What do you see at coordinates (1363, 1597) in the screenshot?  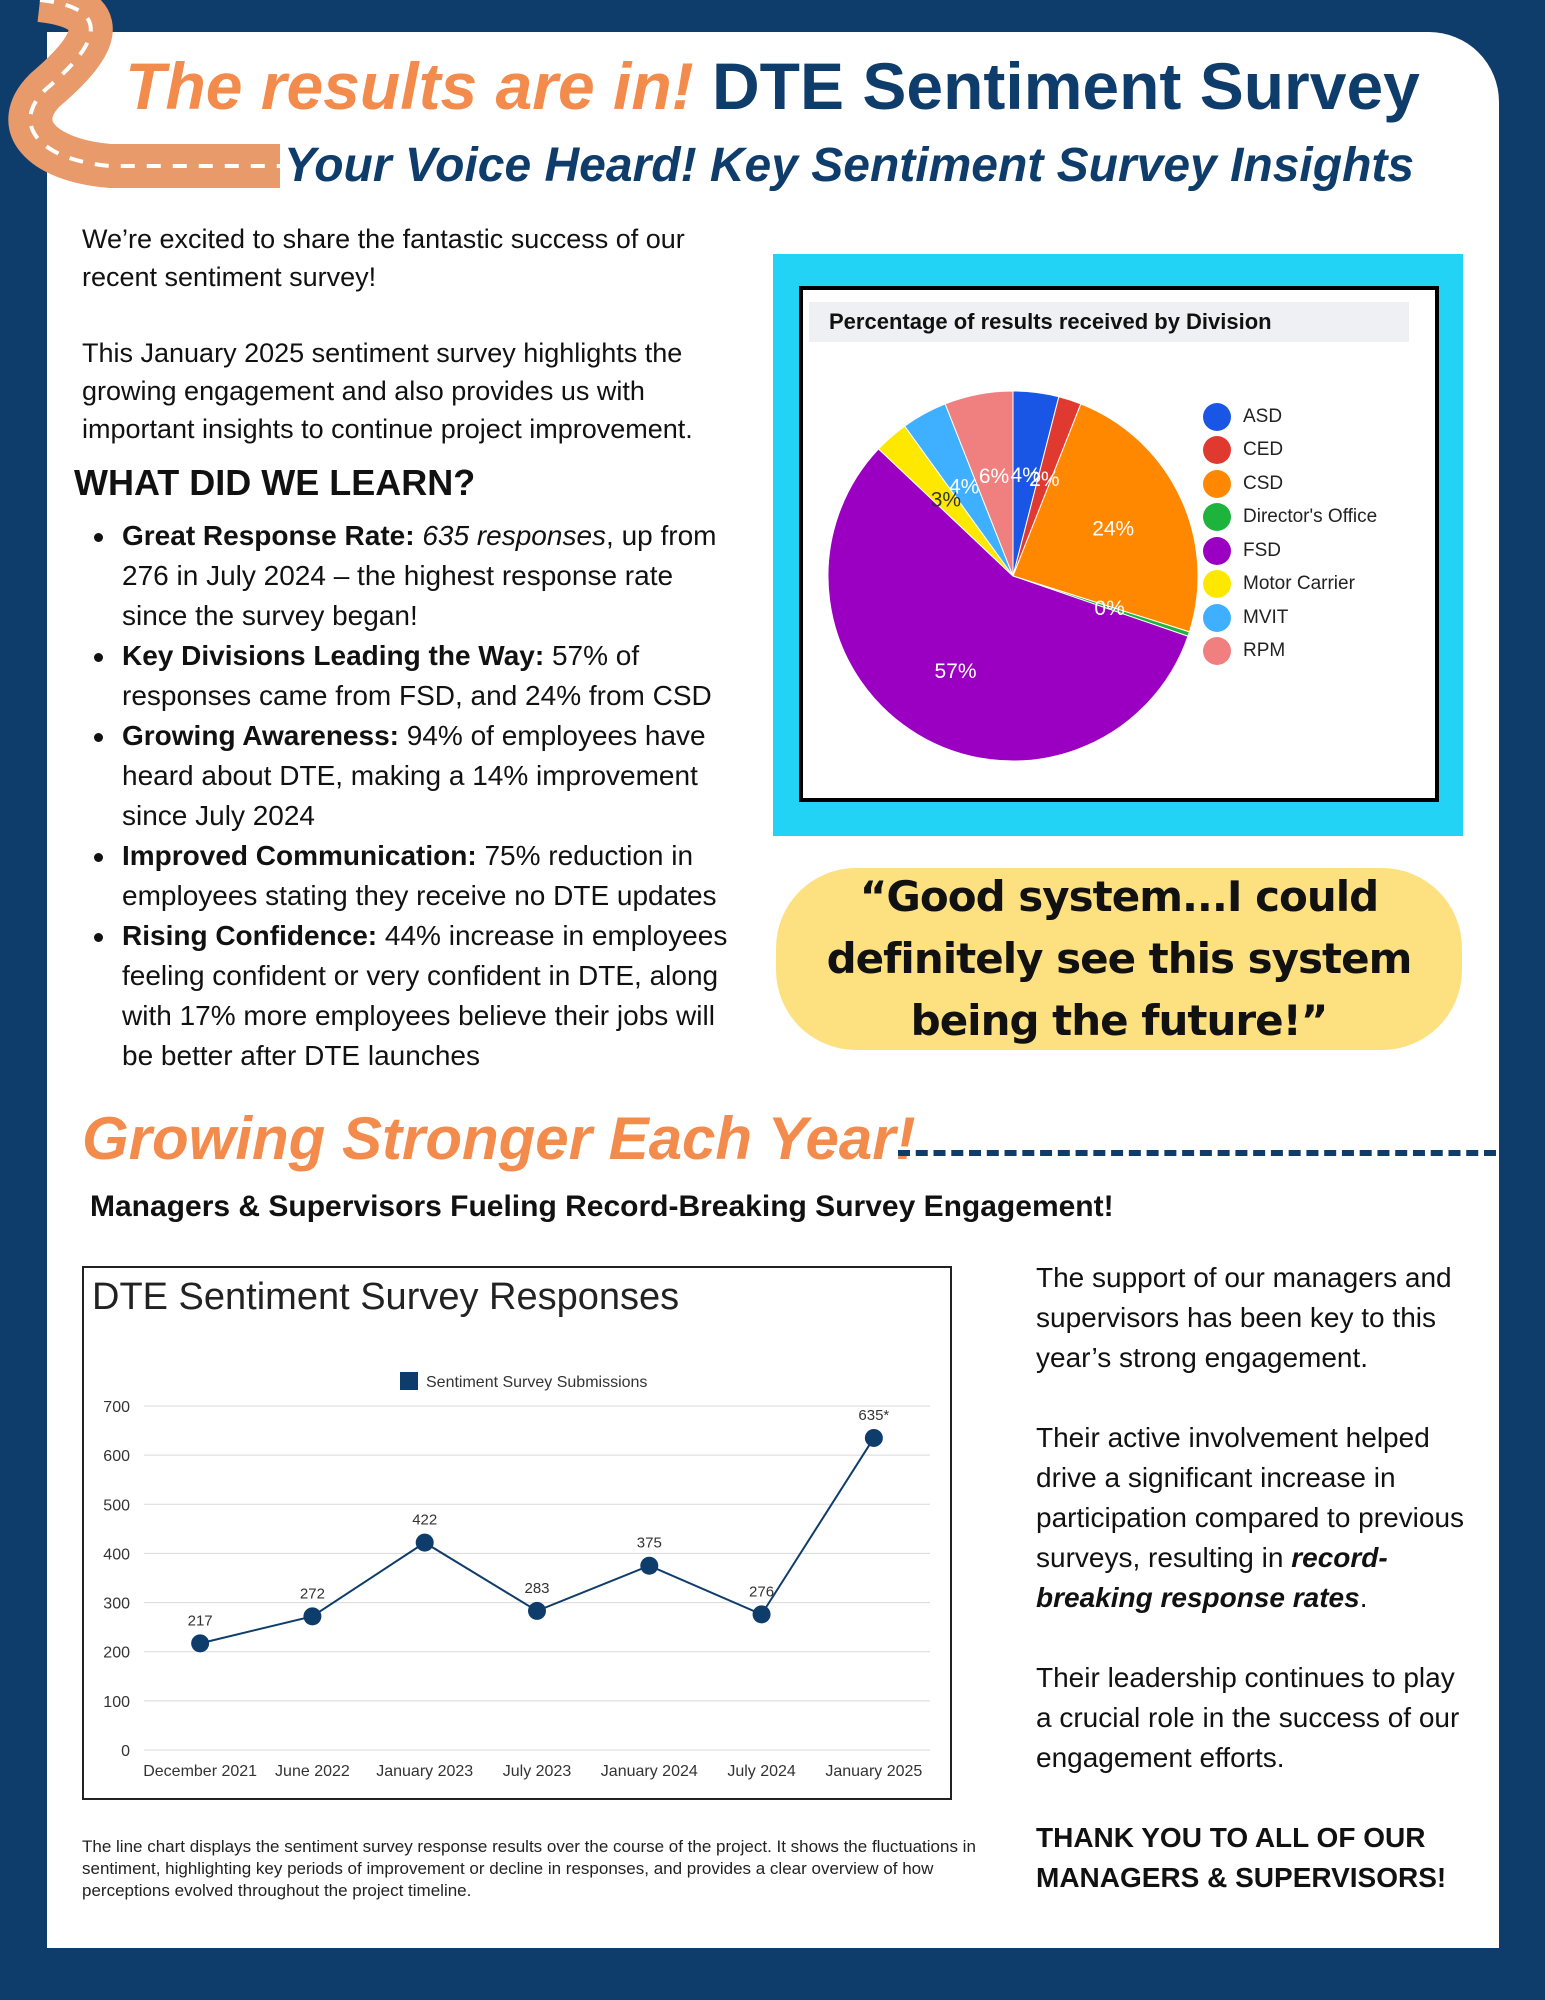 I see `side-paragraph-2-b: .` at bounding box center [1363, 1597].